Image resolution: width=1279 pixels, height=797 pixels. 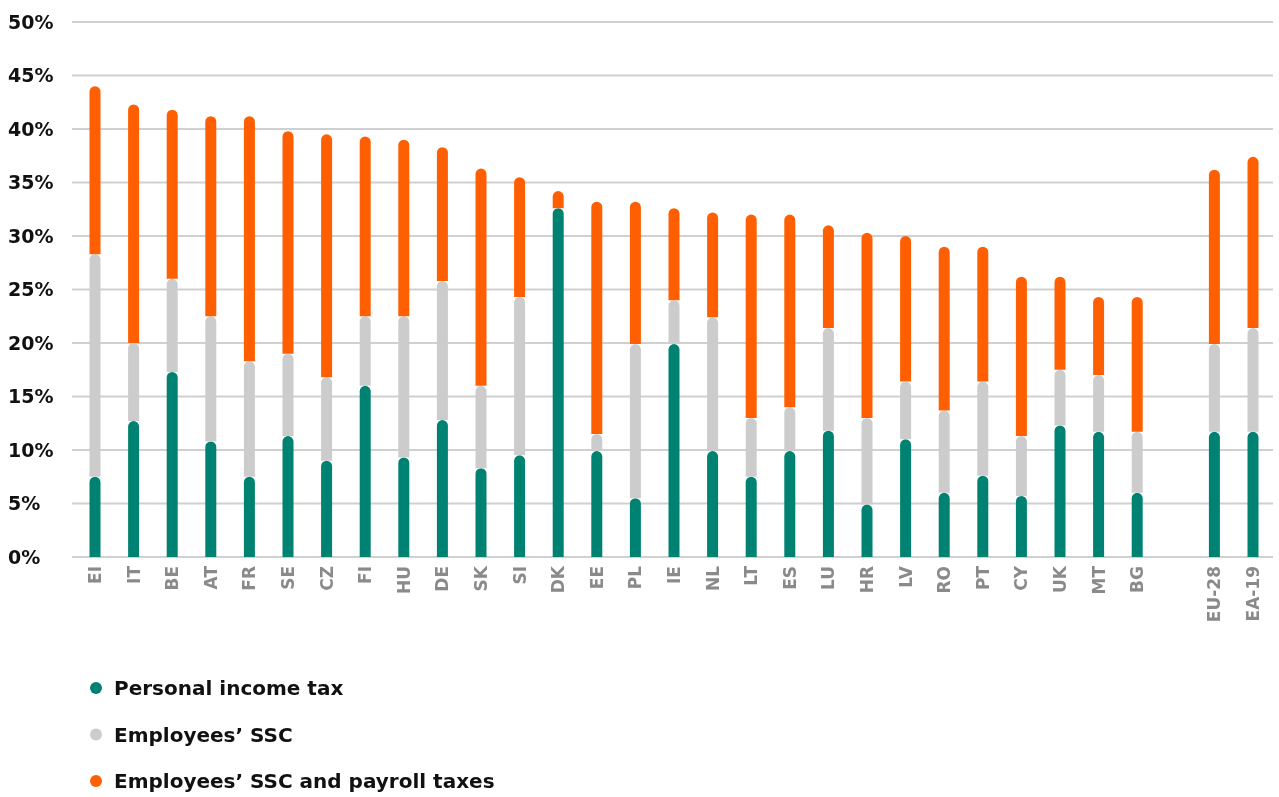 What do you see at coordinates (304, 781) in the screenshot?
I see `legend-label: Employees’ SSC and payroll taxes` at bounding box center [304, 781].